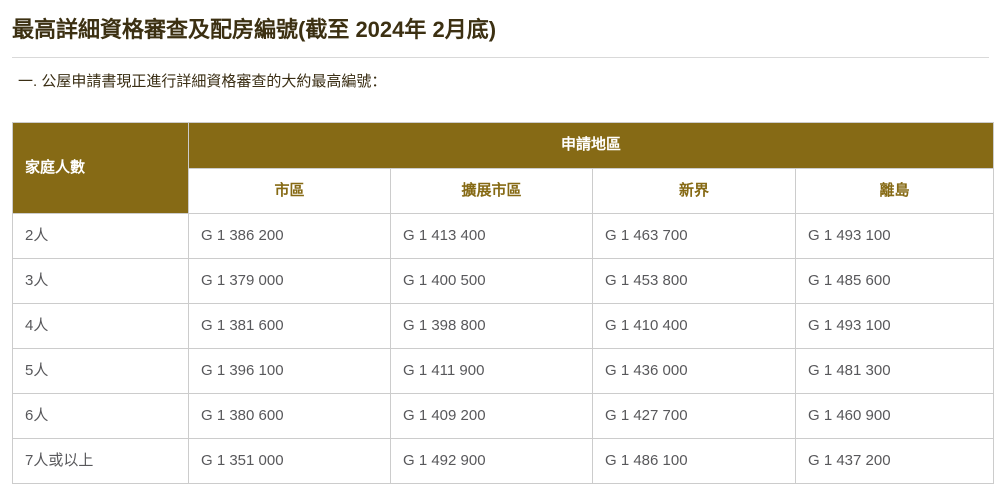 This screenshot has height=499, width=1001. What do you see at coordinates (491, 460) in the screenshot?
I see `vetting-number-cell: G 1 492 900` at bounding box center [491, 460].